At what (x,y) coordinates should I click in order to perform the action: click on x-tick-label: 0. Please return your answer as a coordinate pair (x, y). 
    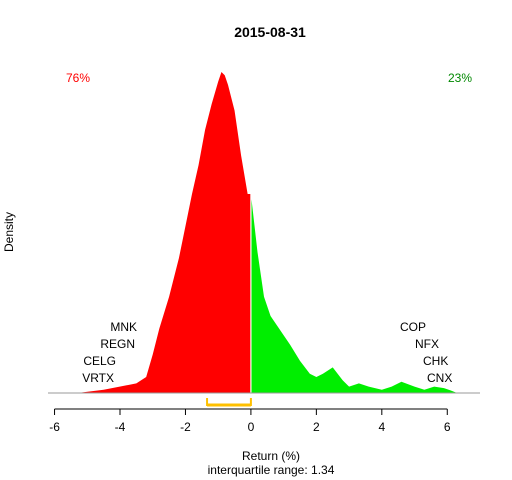
    Looking at the image, I should click on (251, 427).